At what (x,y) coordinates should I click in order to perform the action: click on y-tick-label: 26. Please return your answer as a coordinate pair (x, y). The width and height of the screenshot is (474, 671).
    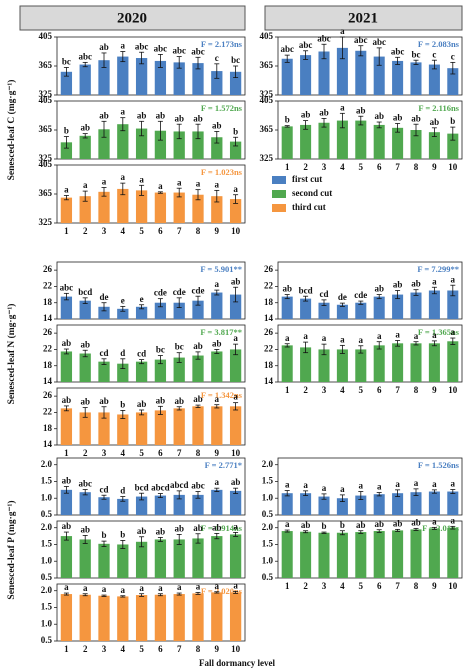
    Looking at the image, I should click on (48, 332).